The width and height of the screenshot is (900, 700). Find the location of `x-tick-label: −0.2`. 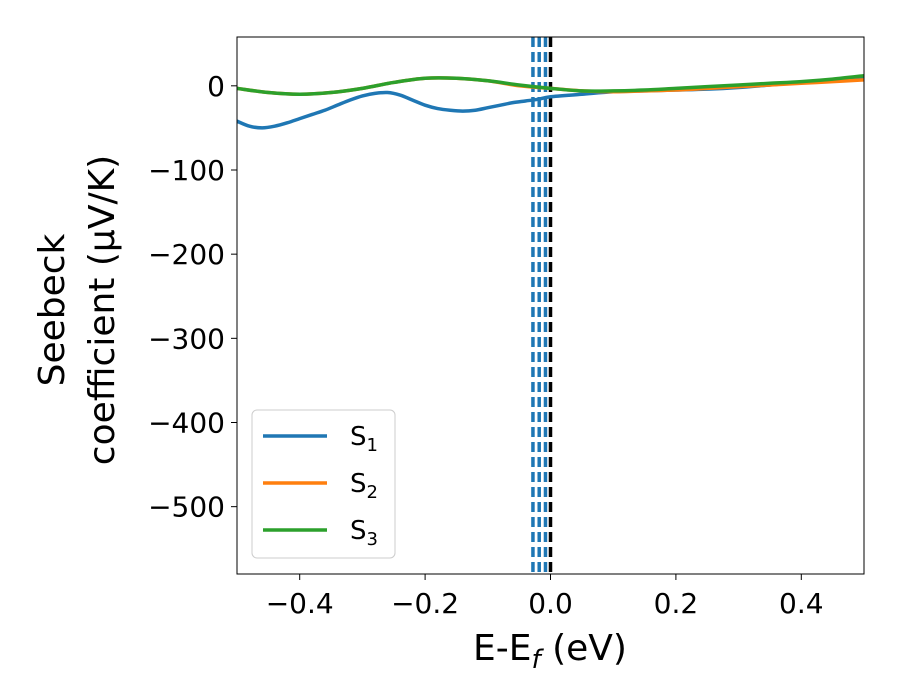

x-tick-label: −0.2 is located at coordinates (425, 603).